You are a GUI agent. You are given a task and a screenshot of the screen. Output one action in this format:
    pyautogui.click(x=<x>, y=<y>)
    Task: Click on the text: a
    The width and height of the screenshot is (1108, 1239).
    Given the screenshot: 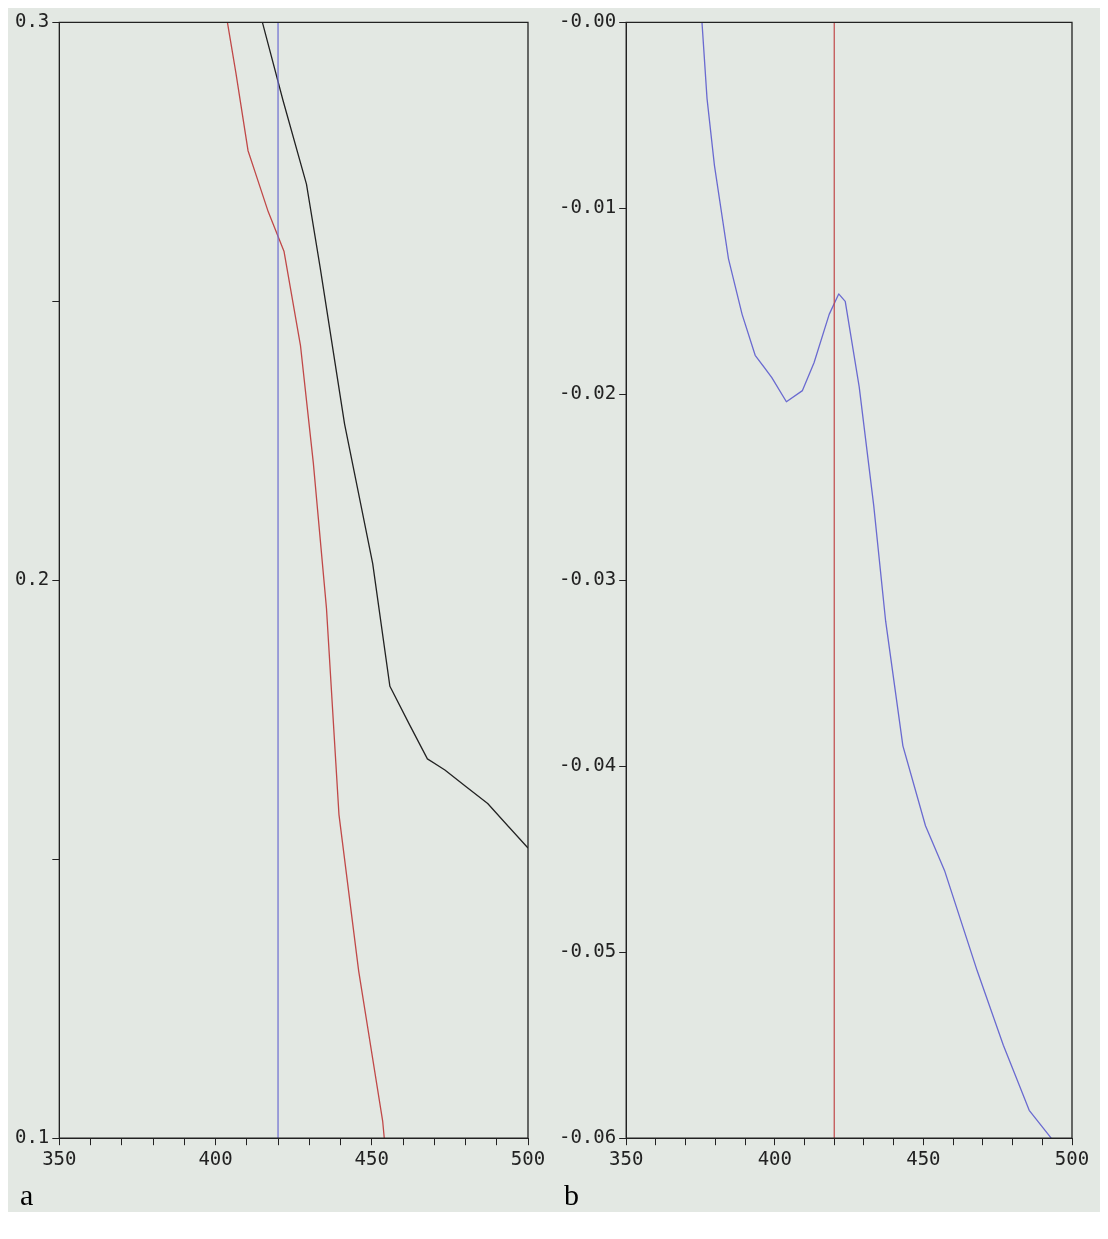 What is the action you would take?
    pyautogui.click(x=27, y=1195)
    